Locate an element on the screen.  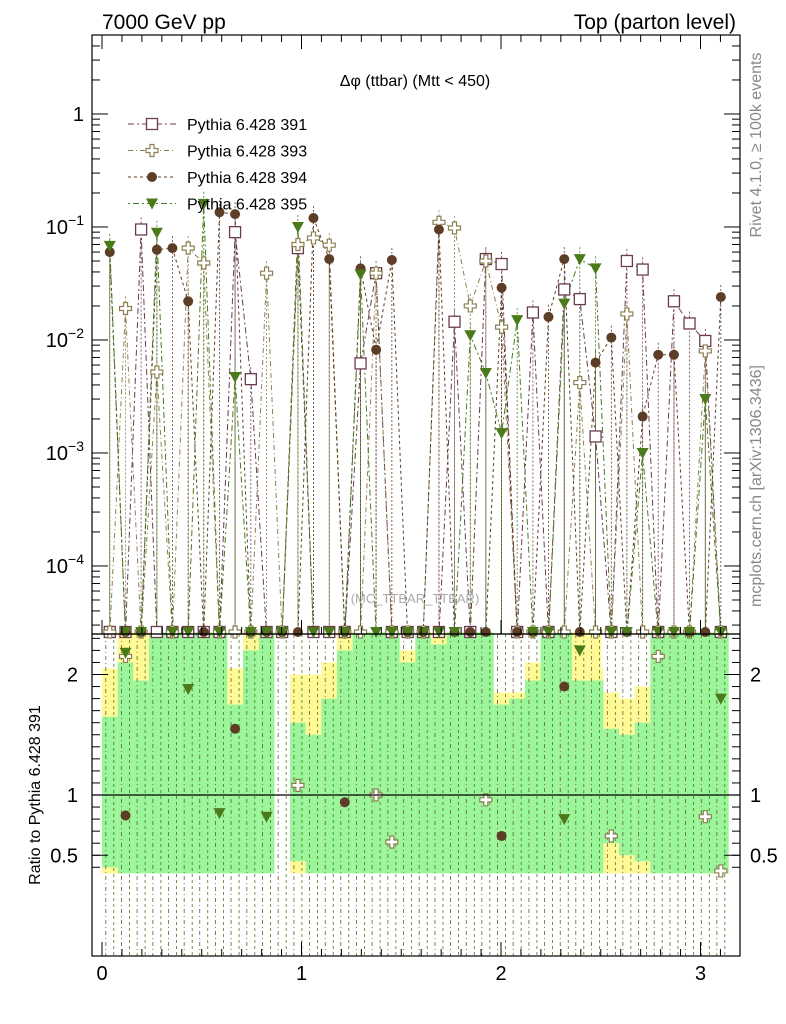
ratio-ylabel: Ratio to Pythia 6.428 391 is located at coordinates (35, 795).